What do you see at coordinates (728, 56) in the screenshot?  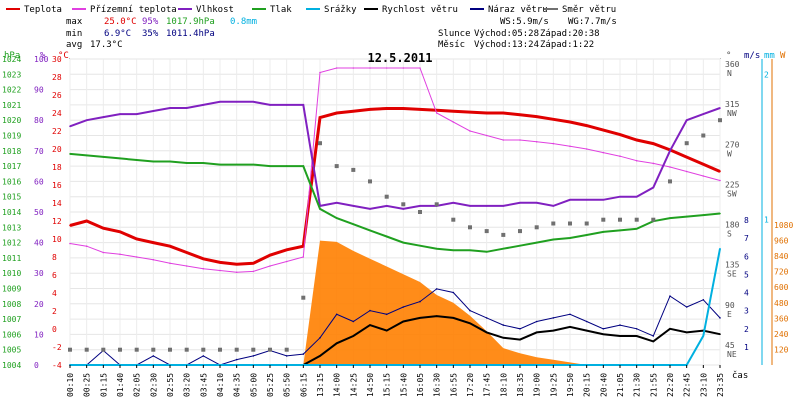 I see `unit-deg: °` at bounding box center [728, 56].